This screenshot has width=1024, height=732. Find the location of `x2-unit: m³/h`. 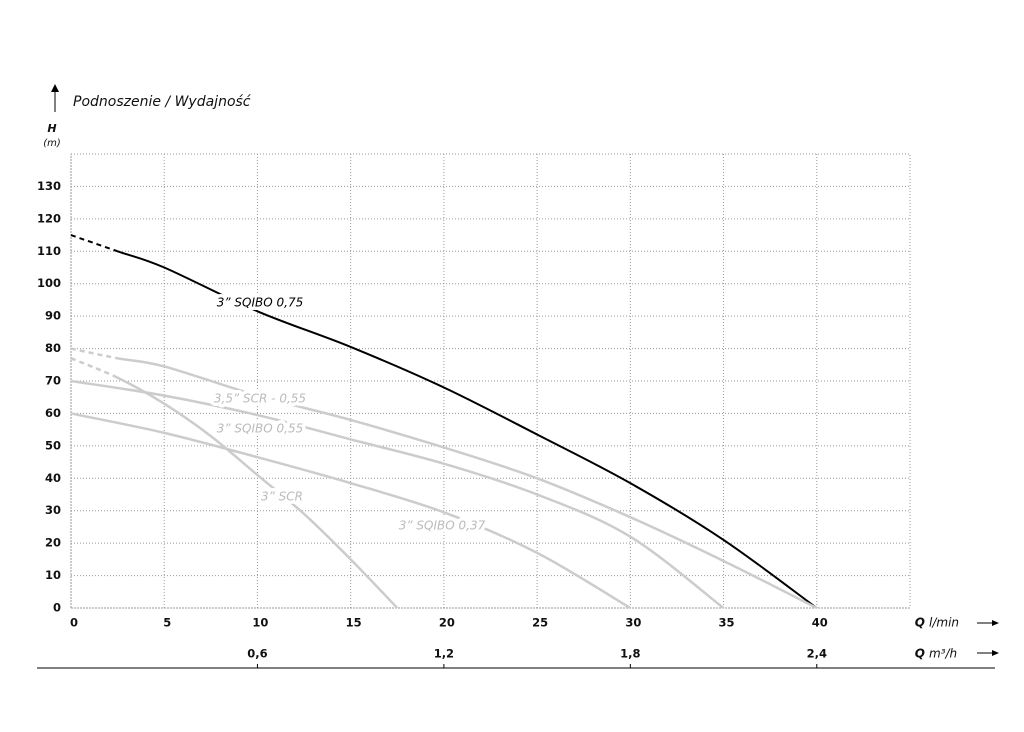

x2-unit: m³/h is located at coordinates (943, 654).